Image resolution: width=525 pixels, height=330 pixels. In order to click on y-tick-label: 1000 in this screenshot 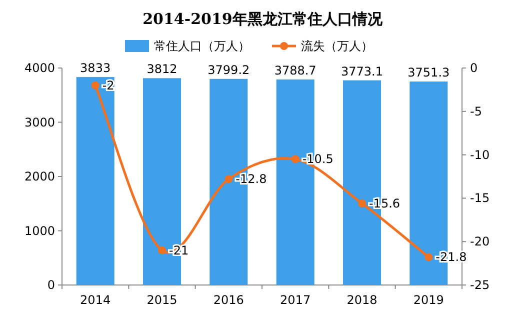, I will do `click(39, 231)`.